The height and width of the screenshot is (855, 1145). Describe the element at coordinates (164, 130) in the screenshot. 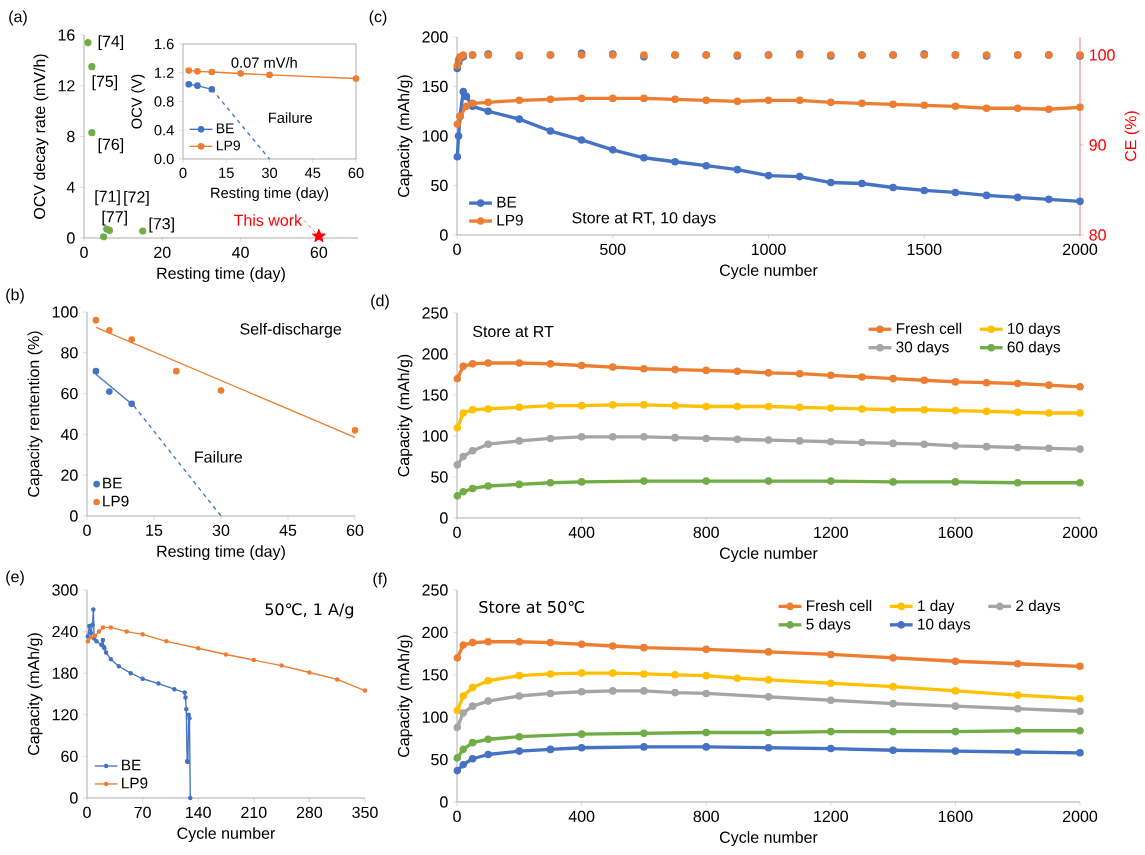

I see `y-tick-label: 0.4` at that location.